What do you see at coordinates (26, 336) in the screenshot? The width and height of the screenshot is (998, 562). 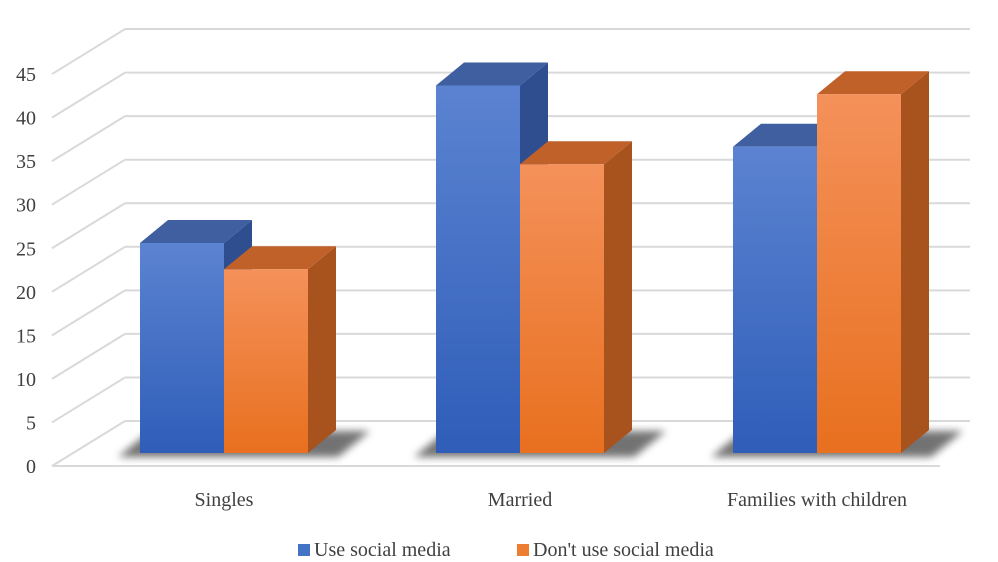 I see `y-tick-label: 15` at bounding box center [26, 336].